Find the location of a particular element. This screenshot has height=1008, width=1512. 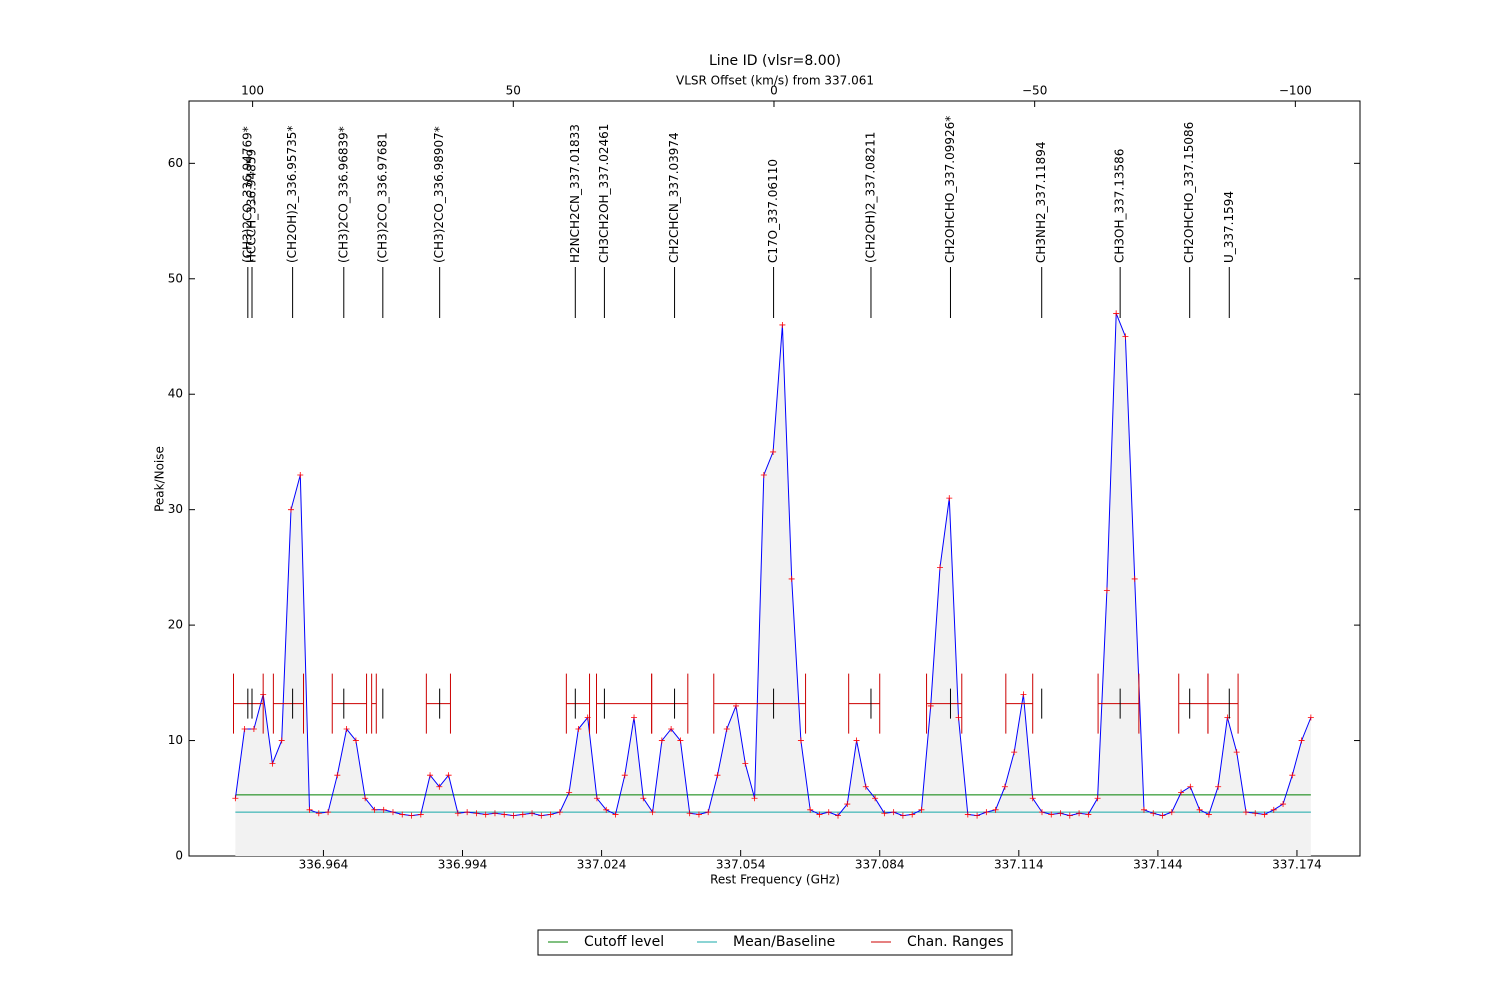

y-tick-label: 50 is located at coordinates (175, 278).